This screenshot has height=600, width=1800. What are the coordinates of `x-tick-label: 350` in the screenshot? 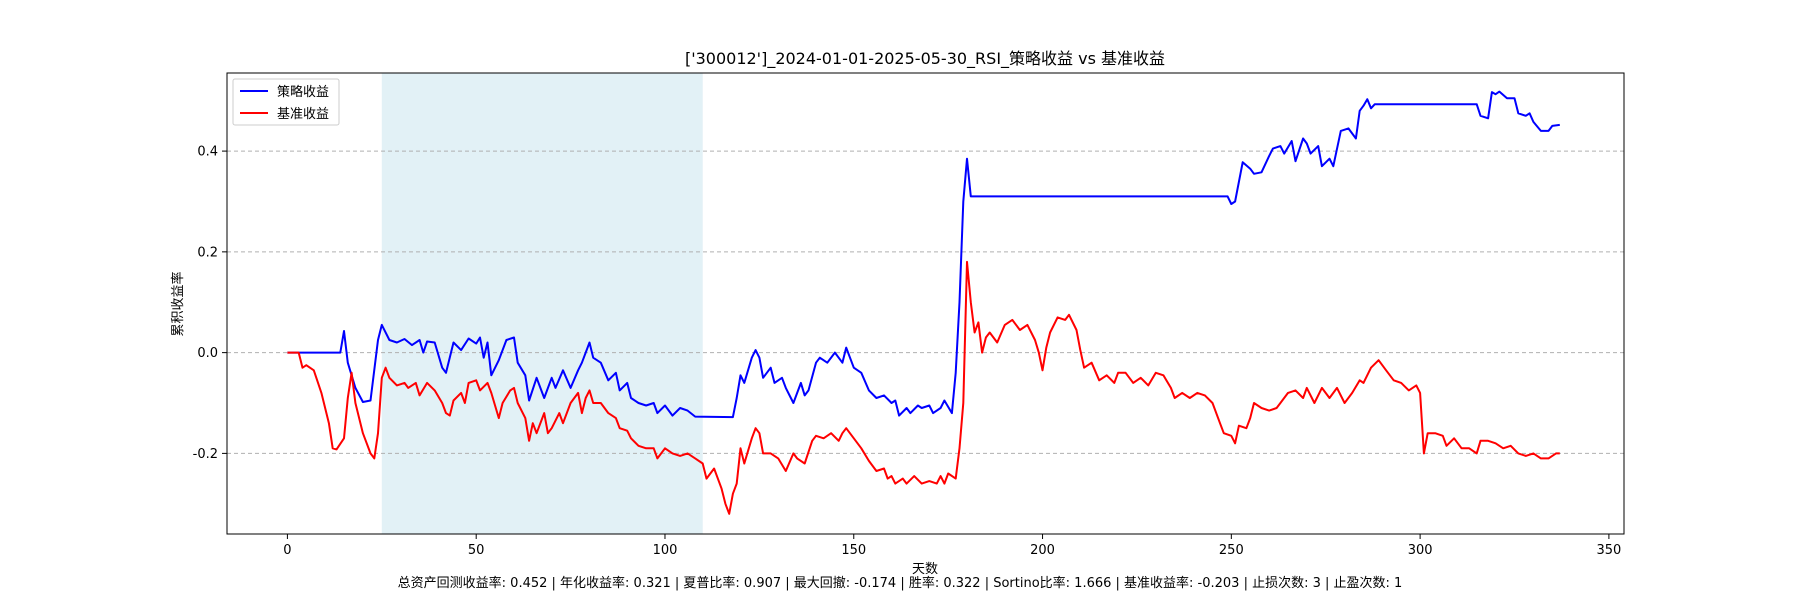 It's located at (1608, 550).